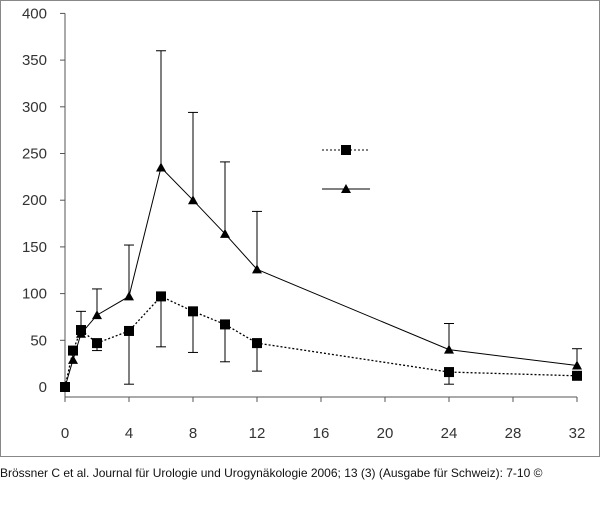 The height and width of the screenshot is (521, 600). What do you see at coordinates (34, 294) in the screenshot?
I see `y-tick-label: 100` at bounding box center [34, 294].